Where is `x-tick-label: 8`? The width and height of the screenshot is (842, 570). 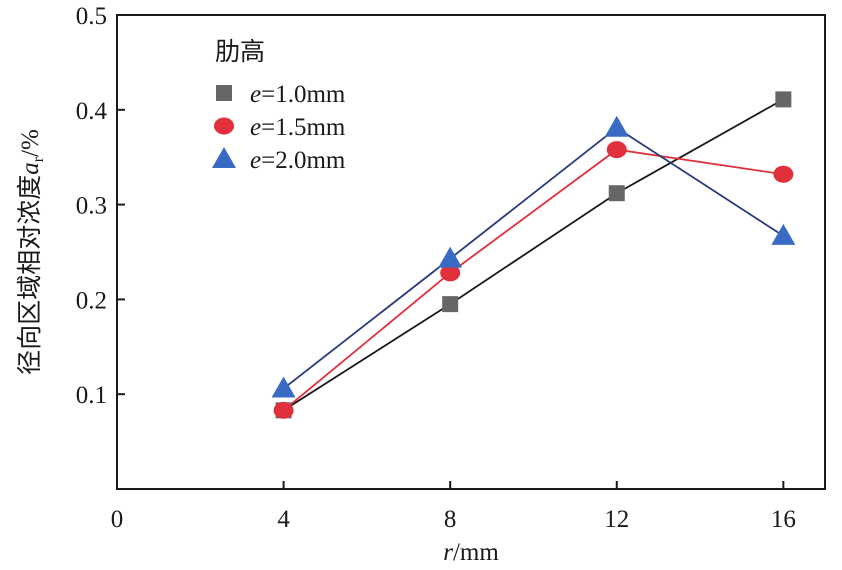
x-tick-label: 8 is located at coordinates (450, 519).